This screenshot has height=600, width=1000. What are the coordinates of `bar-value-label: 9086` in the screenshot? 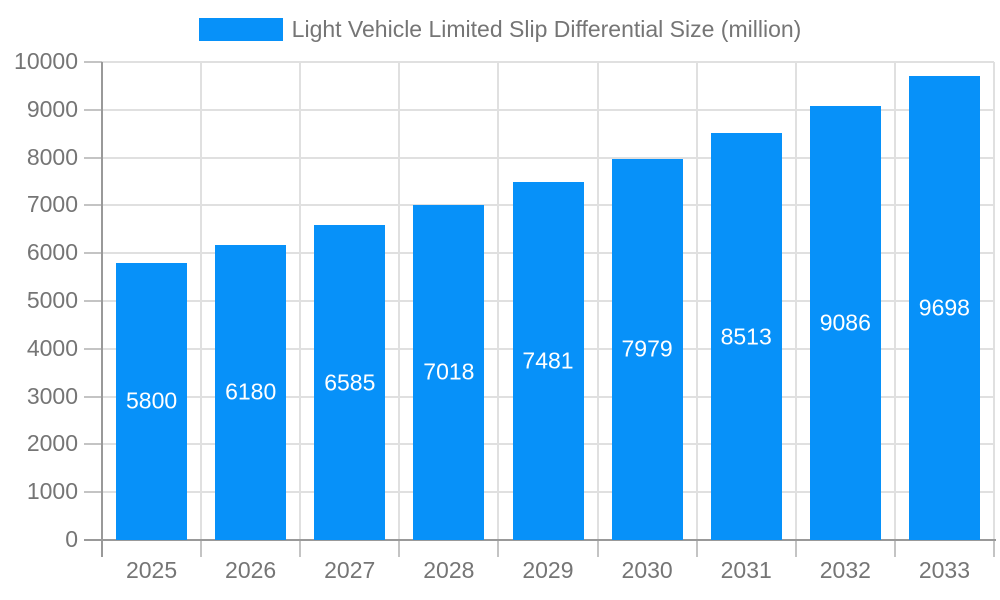 It's located at (845, 322).